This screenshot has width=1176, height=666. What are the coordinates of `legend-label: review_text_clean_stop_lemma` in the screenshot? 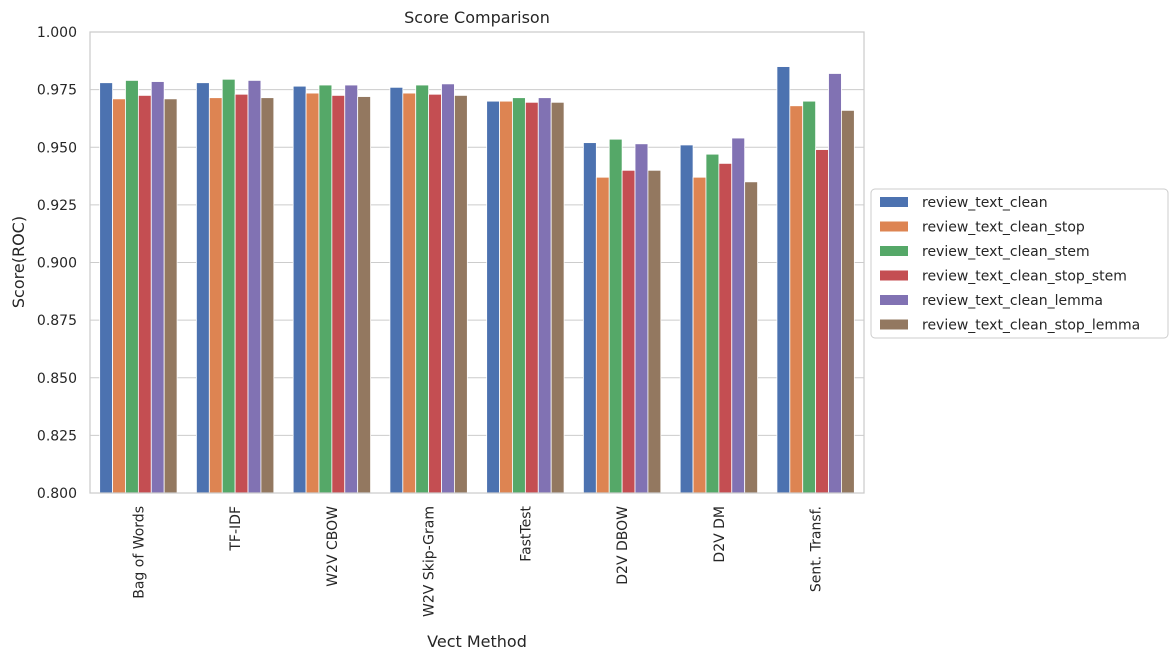 It's located at (1031, 326).